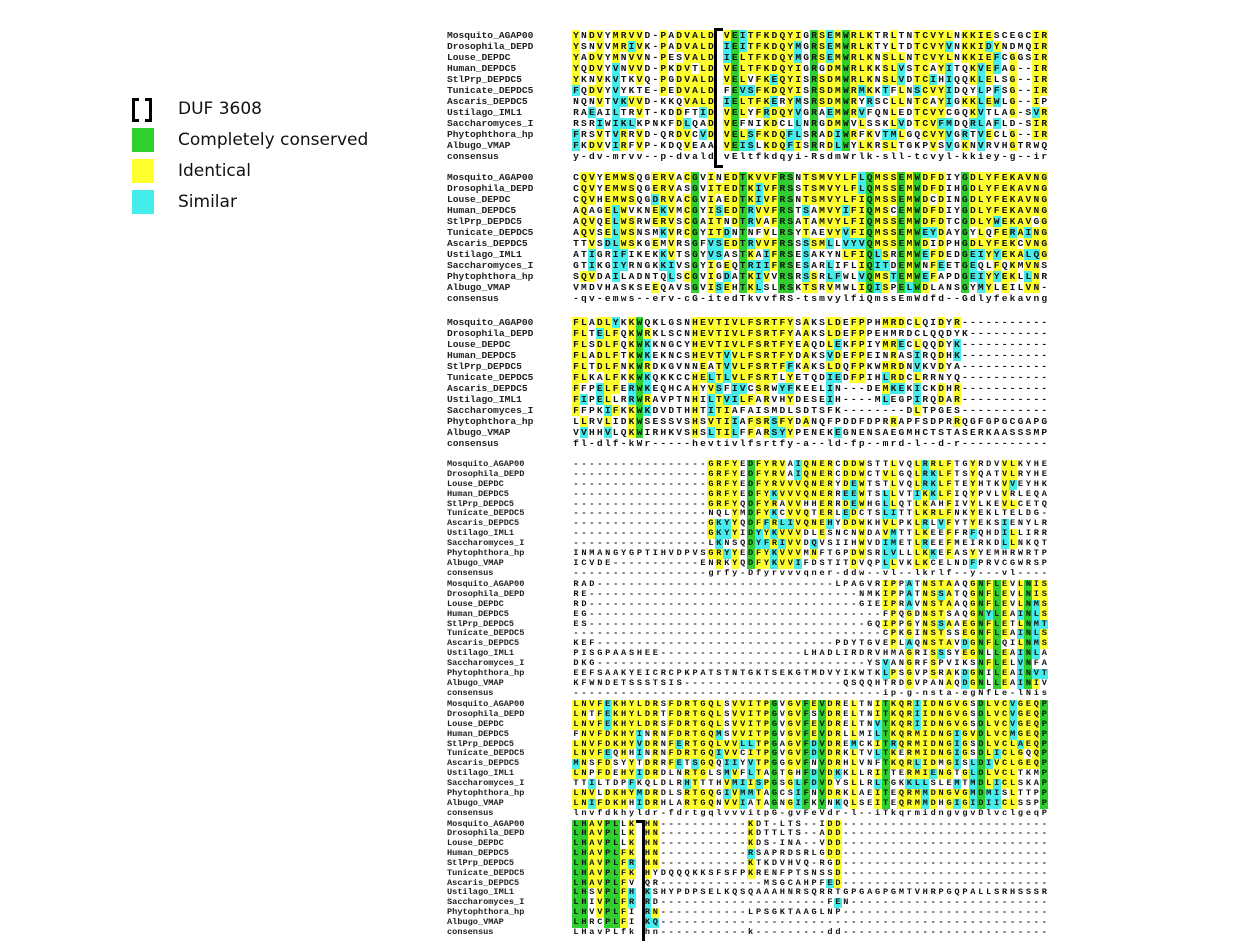  What do you see at coordinates (473, 443) in the screenshot?
I see `sequence-name: consensus` at bounding box center [473, 443].